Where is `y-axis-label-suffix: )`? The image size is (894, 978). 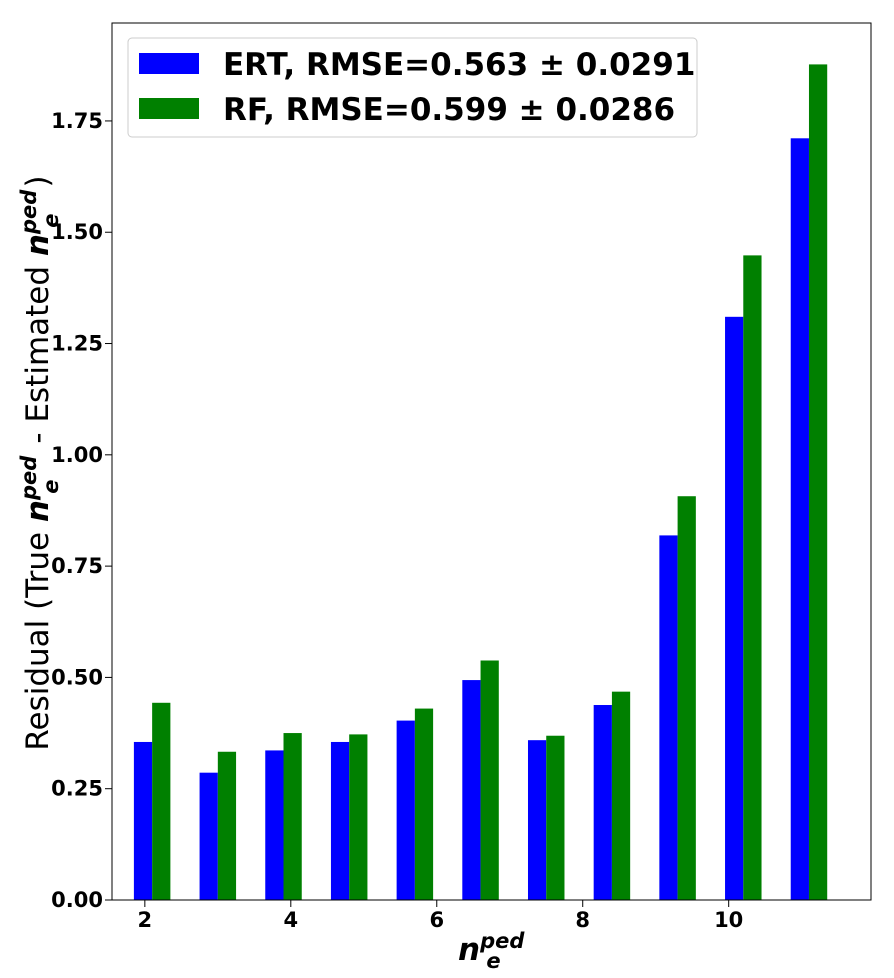
y-axis-label-suffix: ) is located at coordinates (38, 181).